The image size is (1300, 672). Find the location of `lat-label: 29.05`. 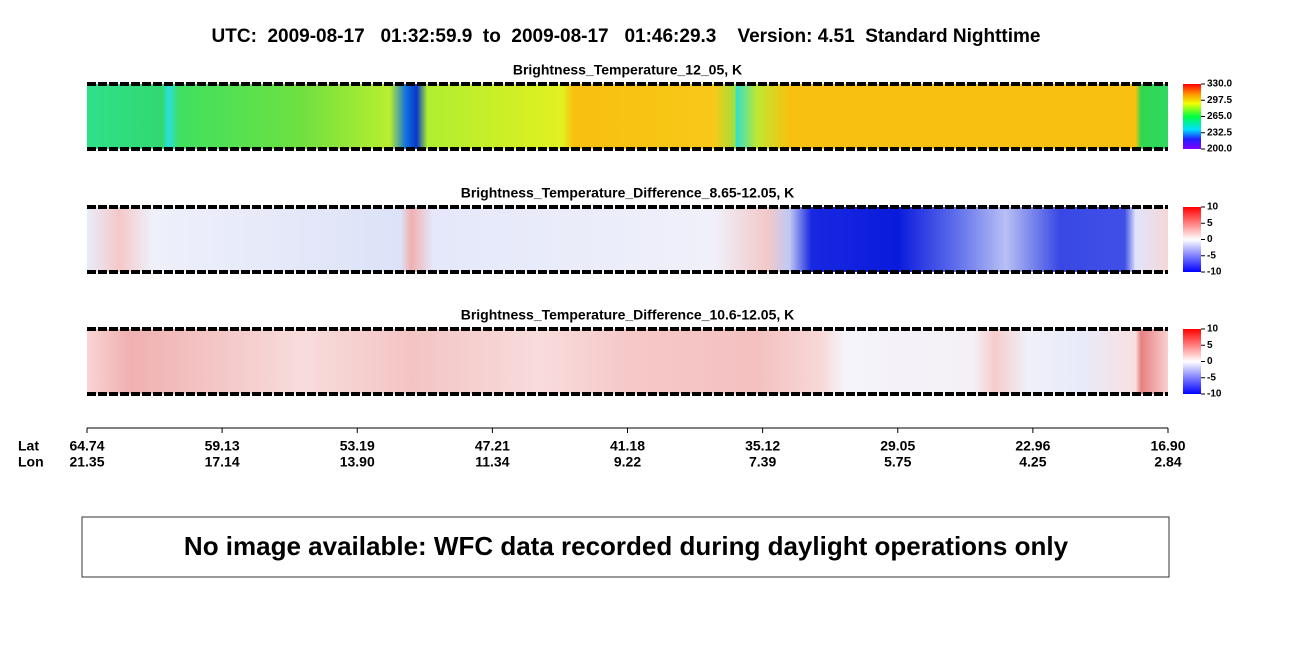

lat-label: 29.05 is located at coordinates (897, 446).